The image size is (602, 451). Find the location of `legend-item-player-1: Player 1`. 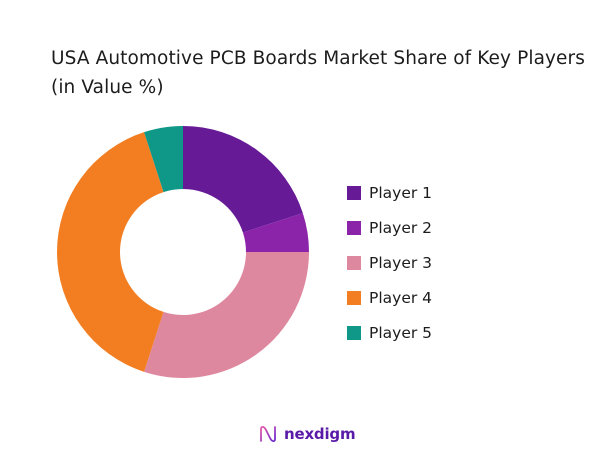

legend-item-player-1: Player 1 is located at coordinates (389, 192).